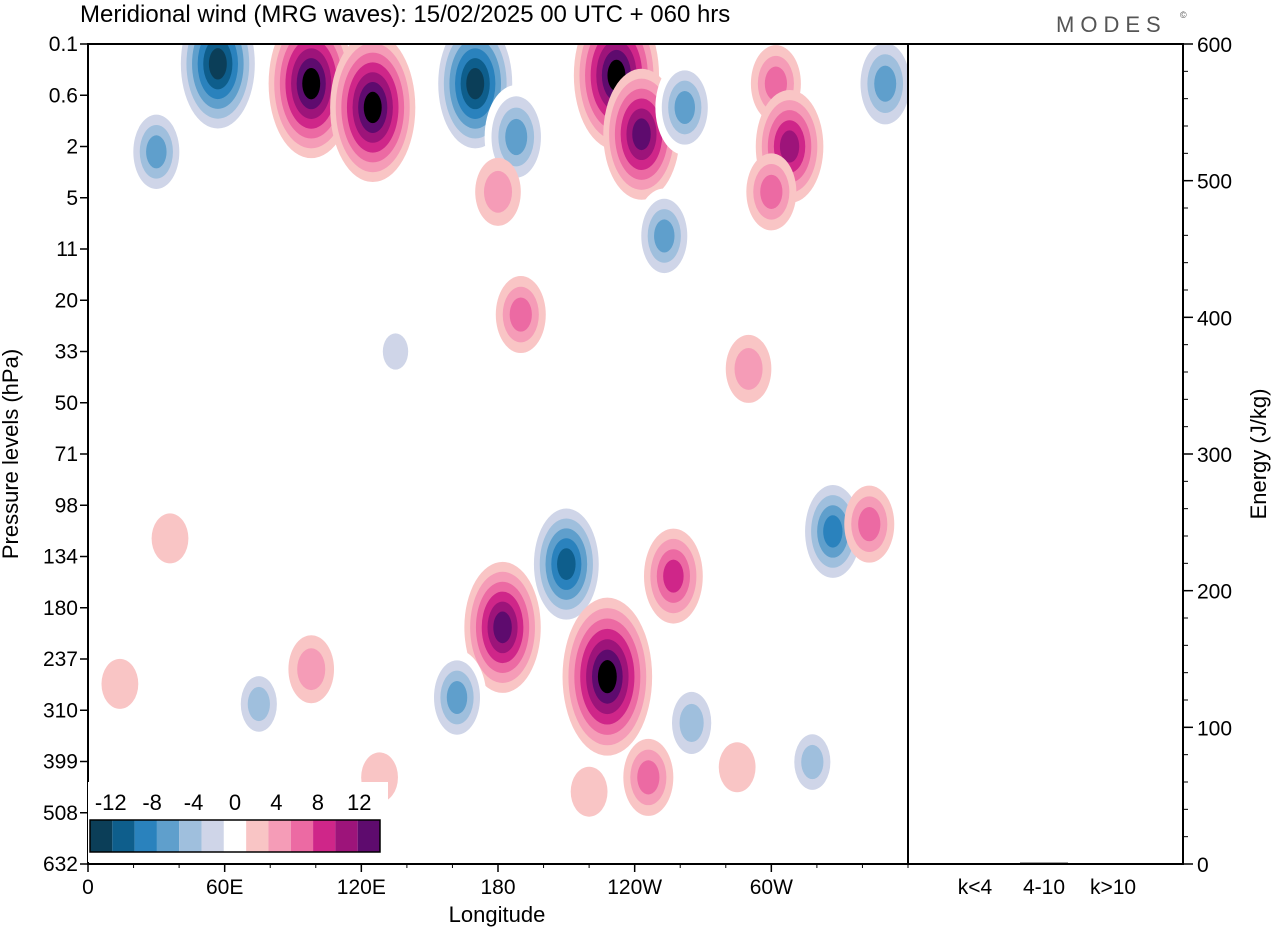 The image size is (1280, 930). I want to click on y-tick-label: 237, so click(60, 659).